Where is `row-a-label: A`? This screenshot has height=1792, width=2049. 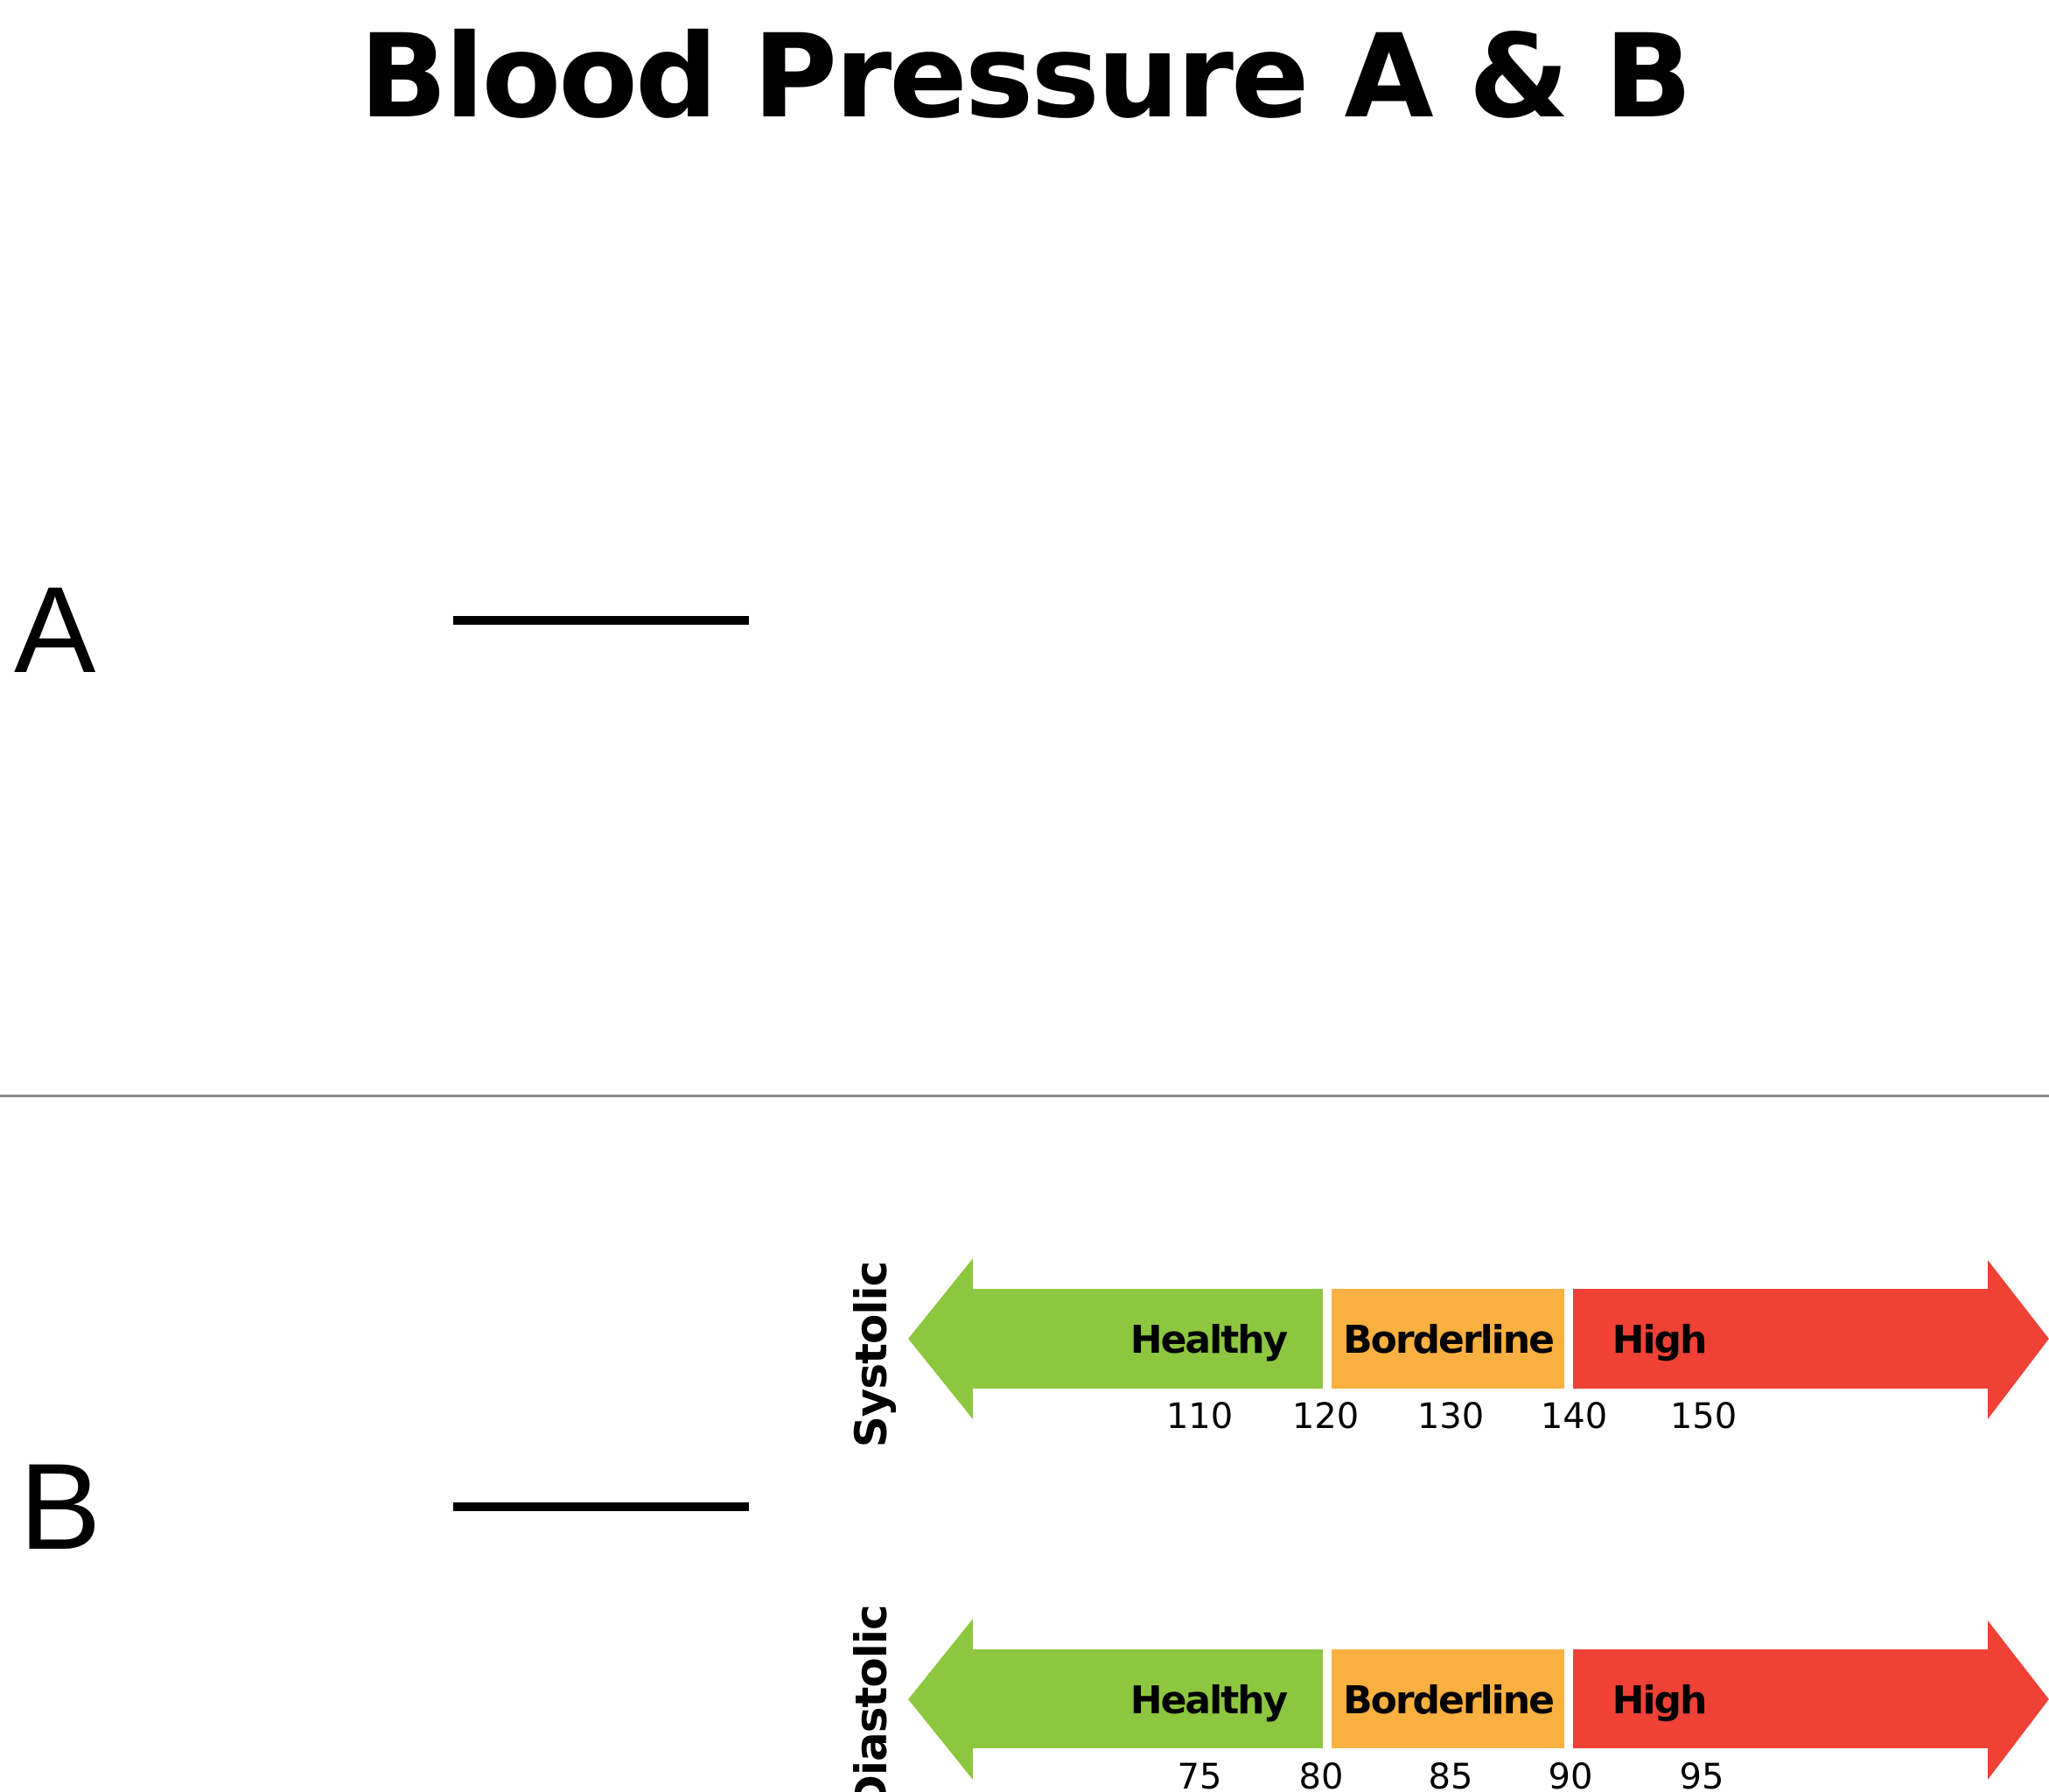 row-a-label: A is located at coordinates (55, 629).